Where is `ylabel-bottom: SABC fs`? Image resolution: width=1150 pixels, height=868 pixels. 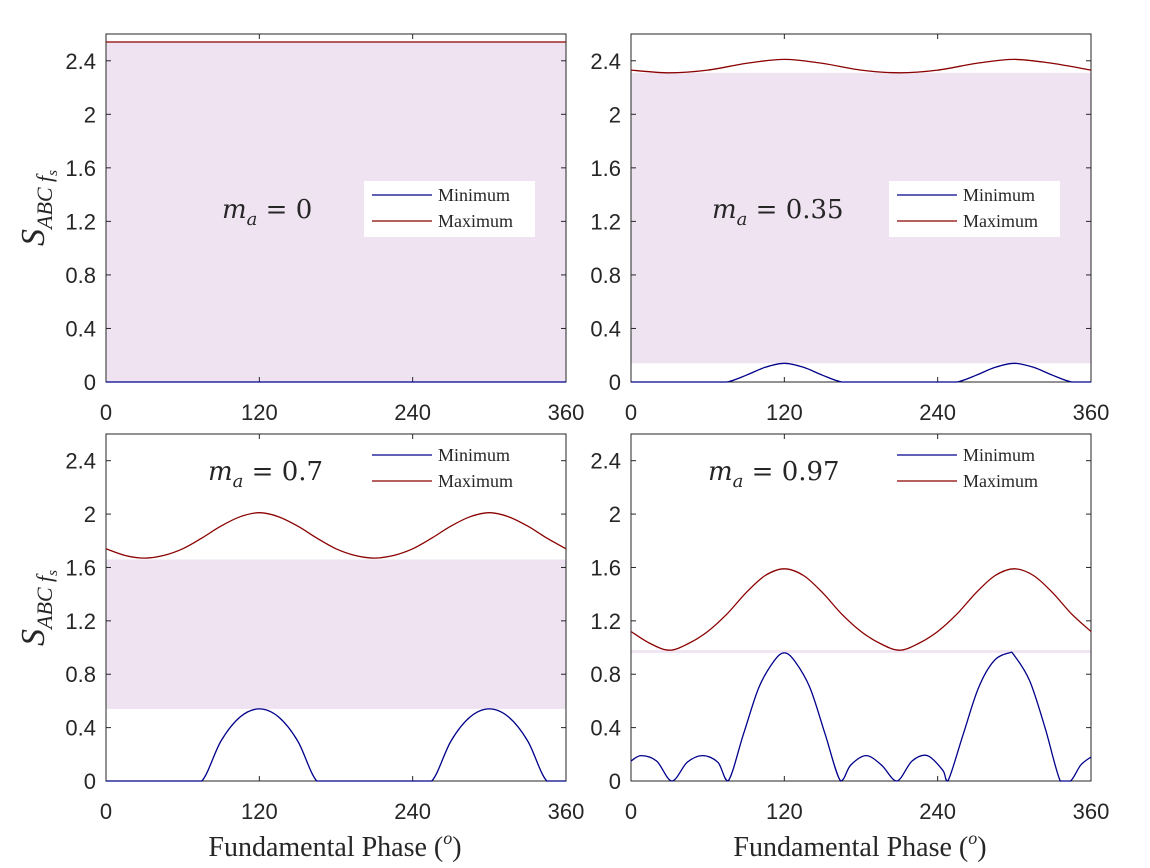 ylabel-bottom: SABC fs is located at coordinates (38, 608).